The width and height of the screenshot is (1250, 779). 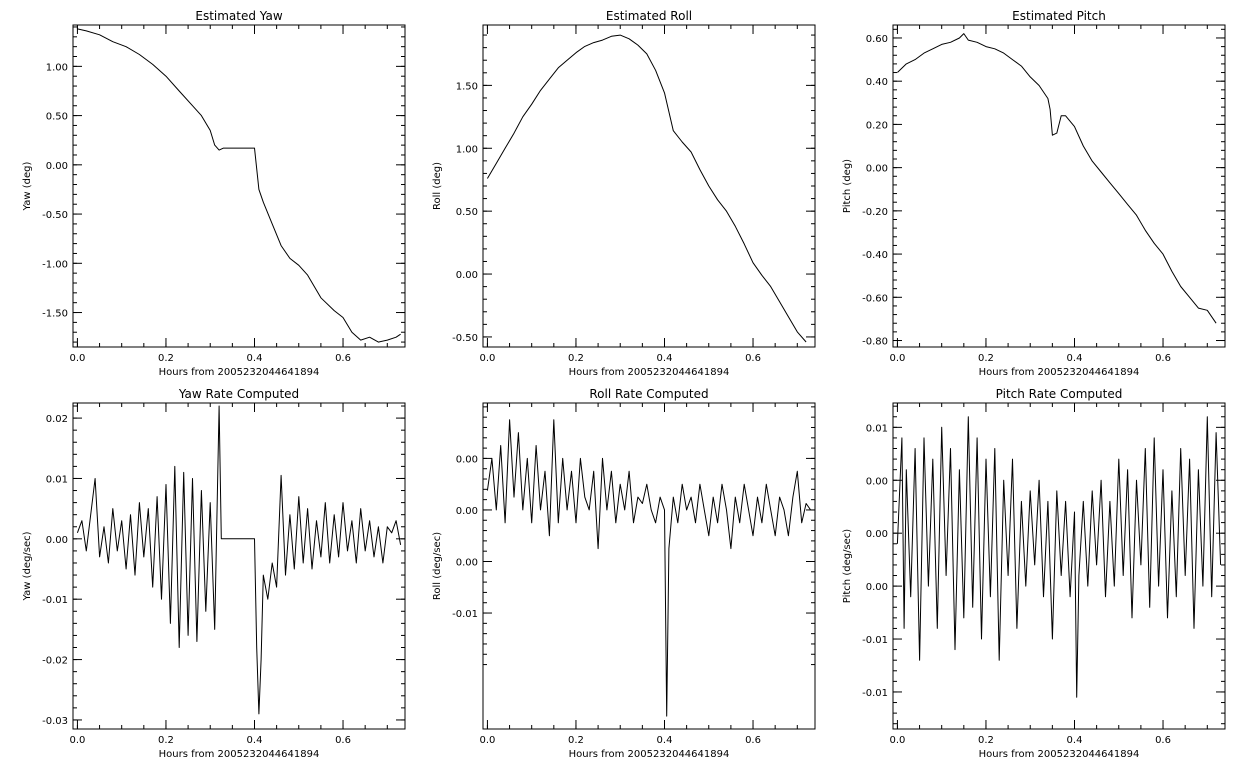 What do you see at coordinates (847, 186) in the screenshot?
I see `y-axis-label: Pitch (deg)` at bounding box center [847, 186].